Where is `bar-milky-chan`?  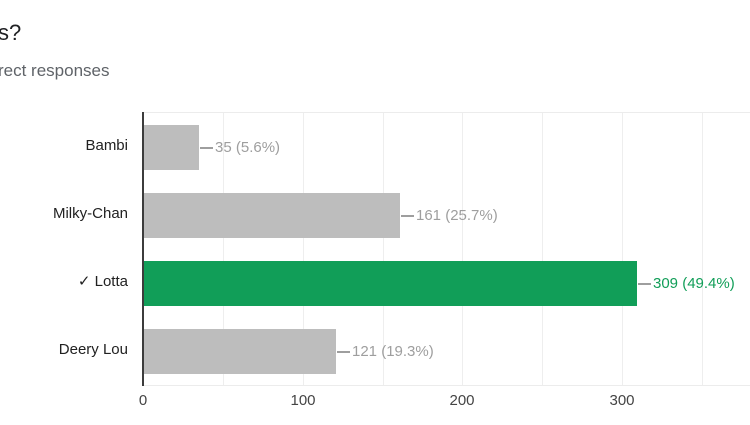
bar-milky-chan is located at coordinates (271, 215).